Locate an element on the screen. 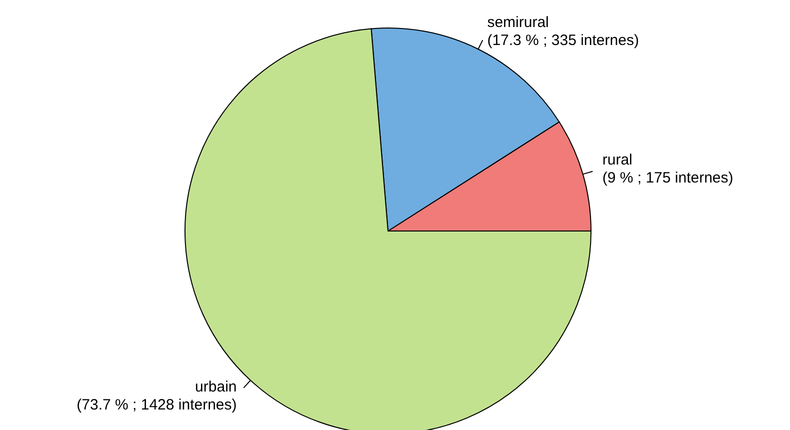 The width and height of the screenshot is (790, 430). slice-label: rural is located at coordinates (617, 160).